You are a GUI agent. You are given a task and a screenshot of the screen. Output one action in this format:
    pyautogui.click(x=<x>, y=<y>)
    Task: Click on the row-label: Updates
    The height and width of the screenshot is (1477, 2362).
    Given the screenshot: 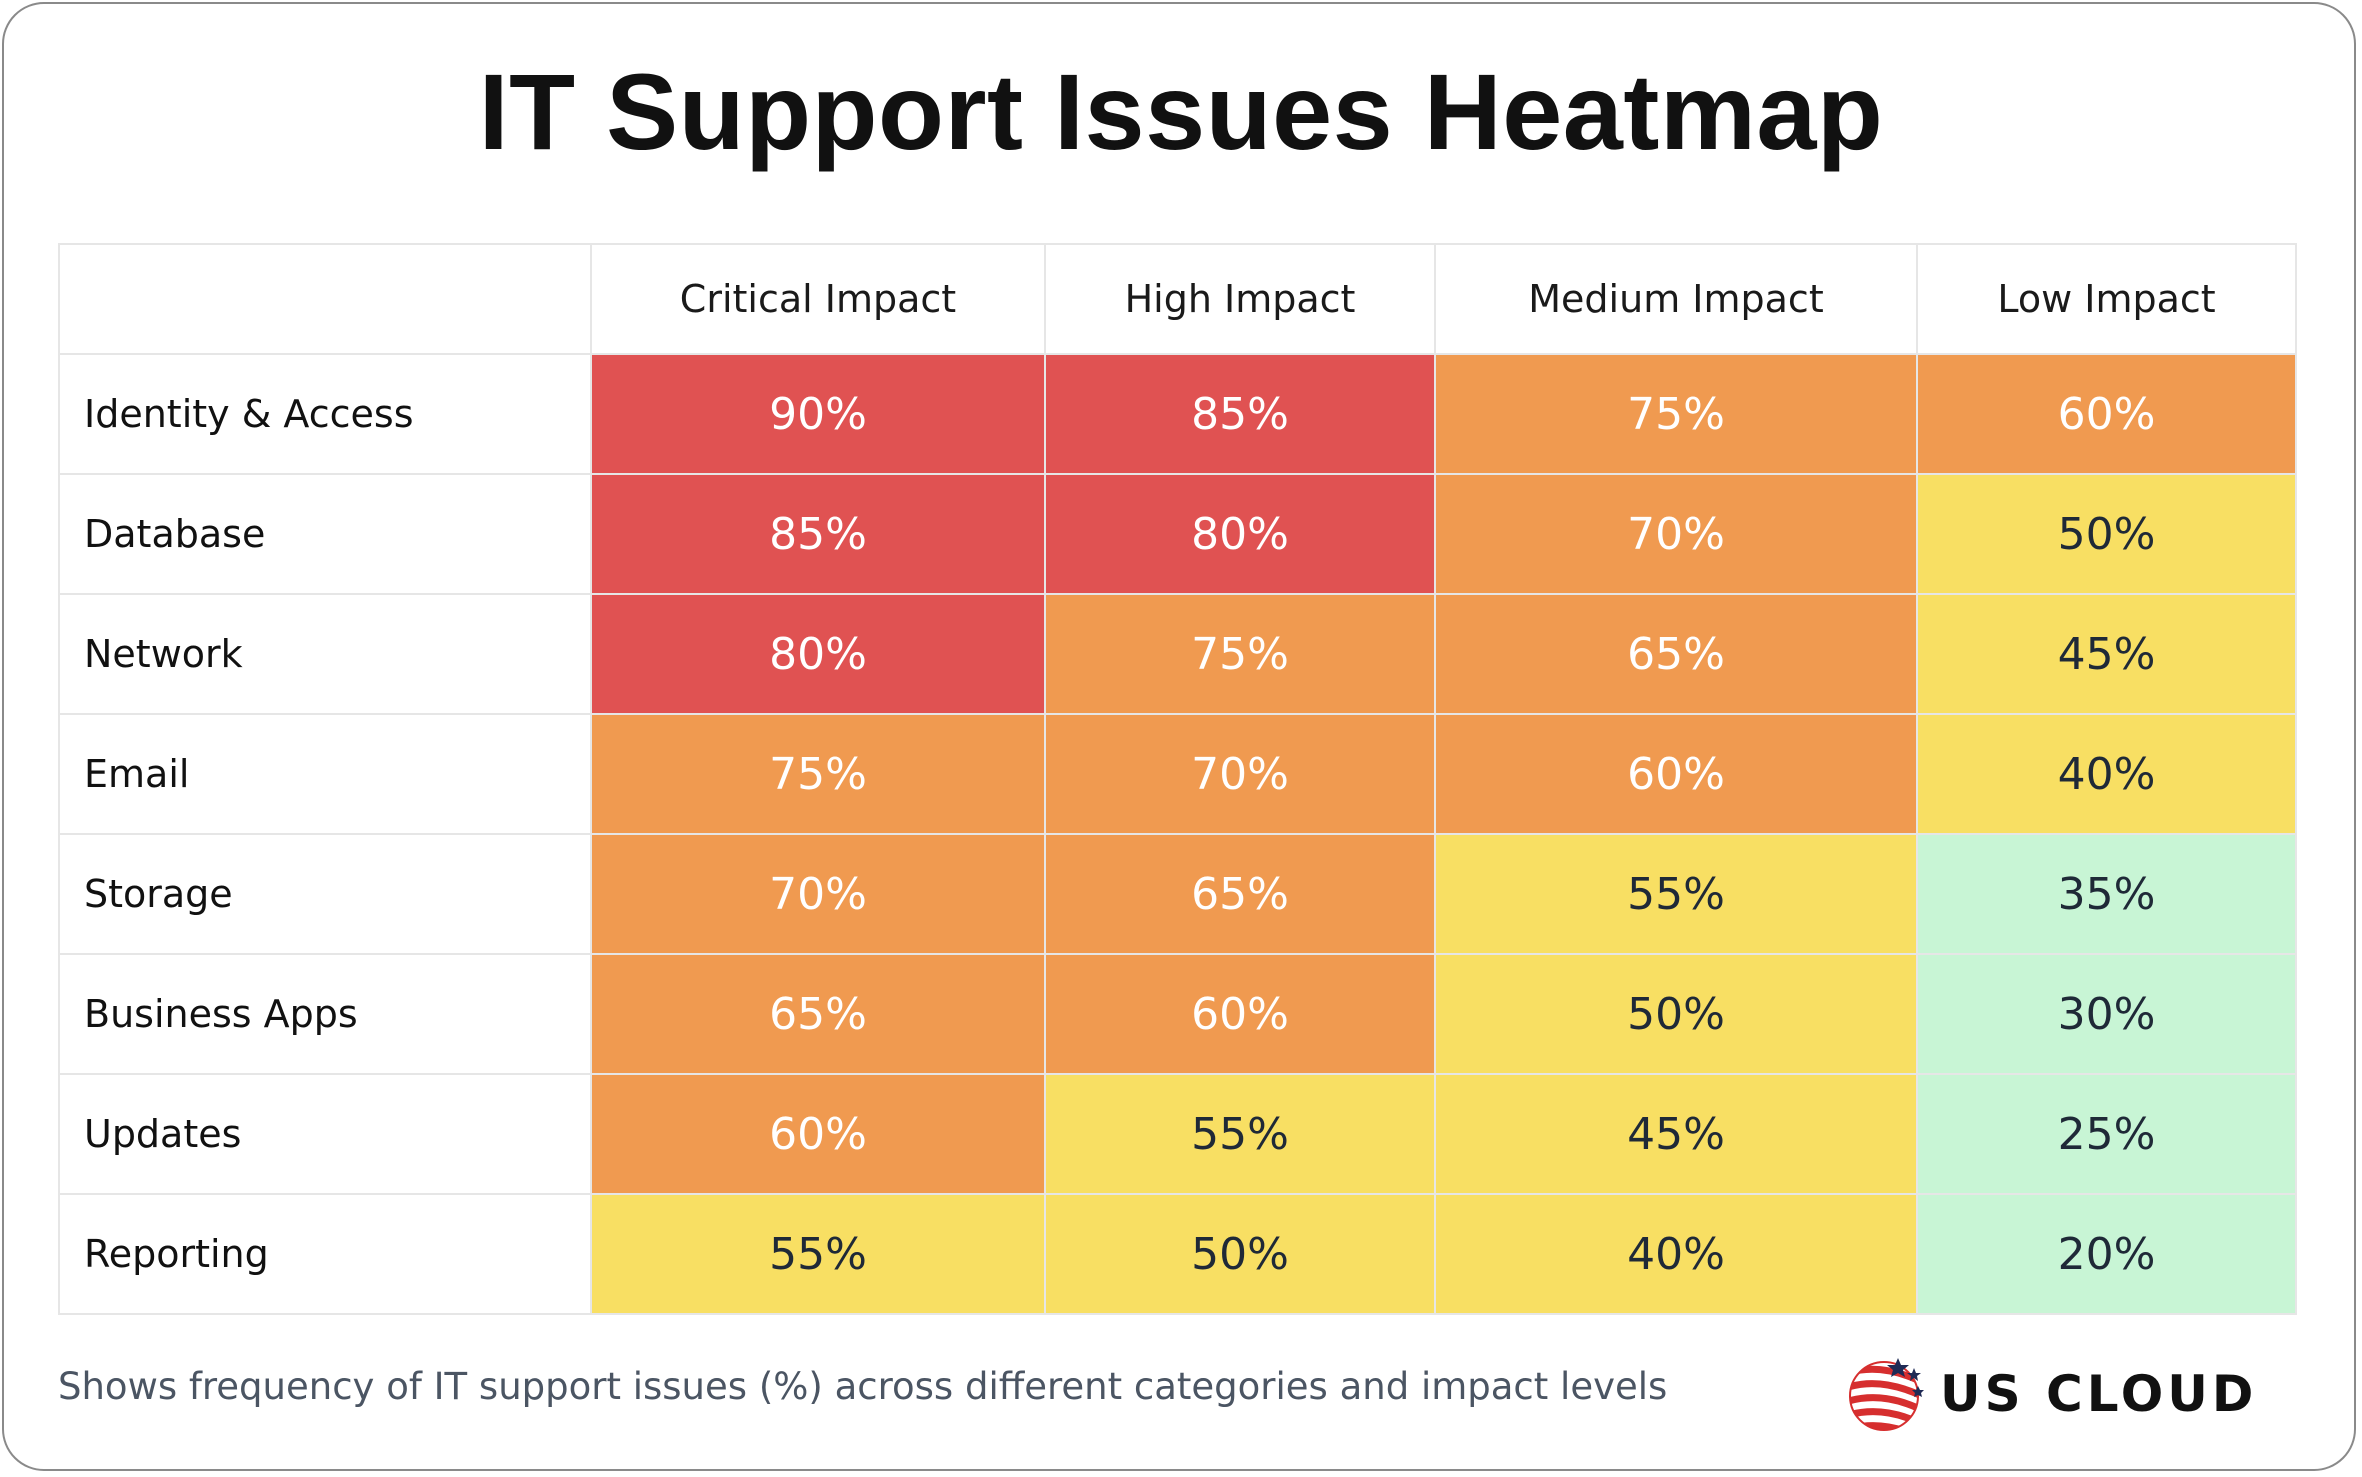 What is the action you would take?
    pyautogui.click(x=325, y=1134)
    